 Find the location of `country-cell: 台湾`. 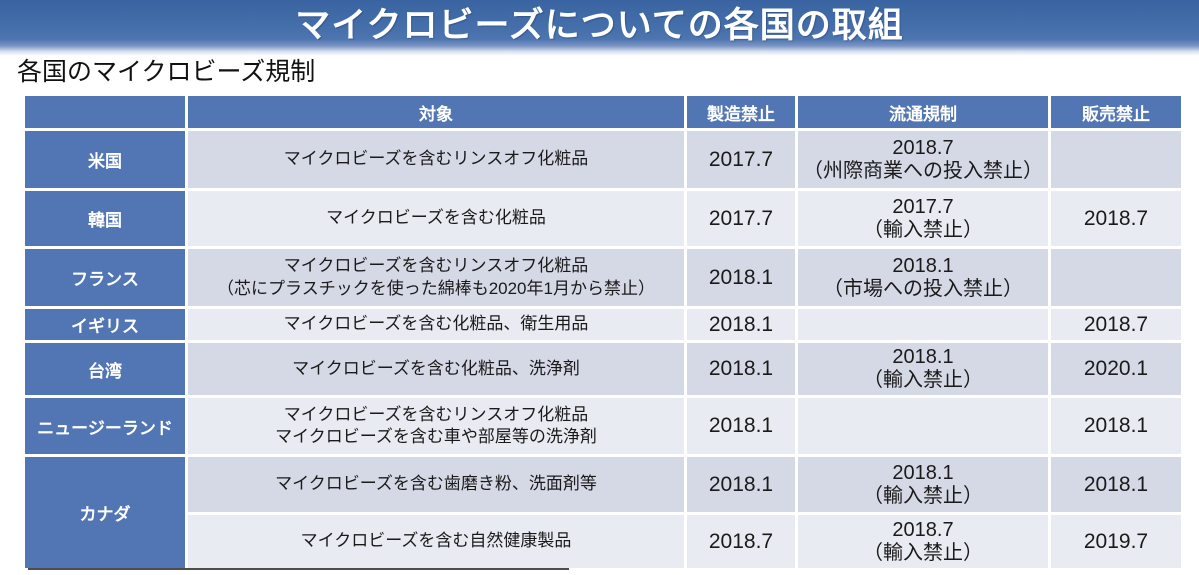

country-cell: 台湾 is located at coordinates (105, 369).